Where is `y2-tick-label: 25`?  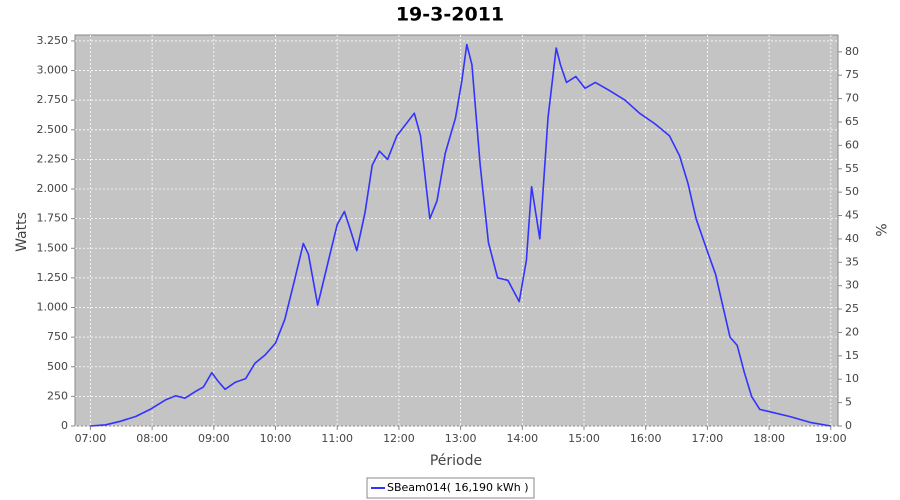
y2-tick-label: 25 is located at coordinates (852, 308).